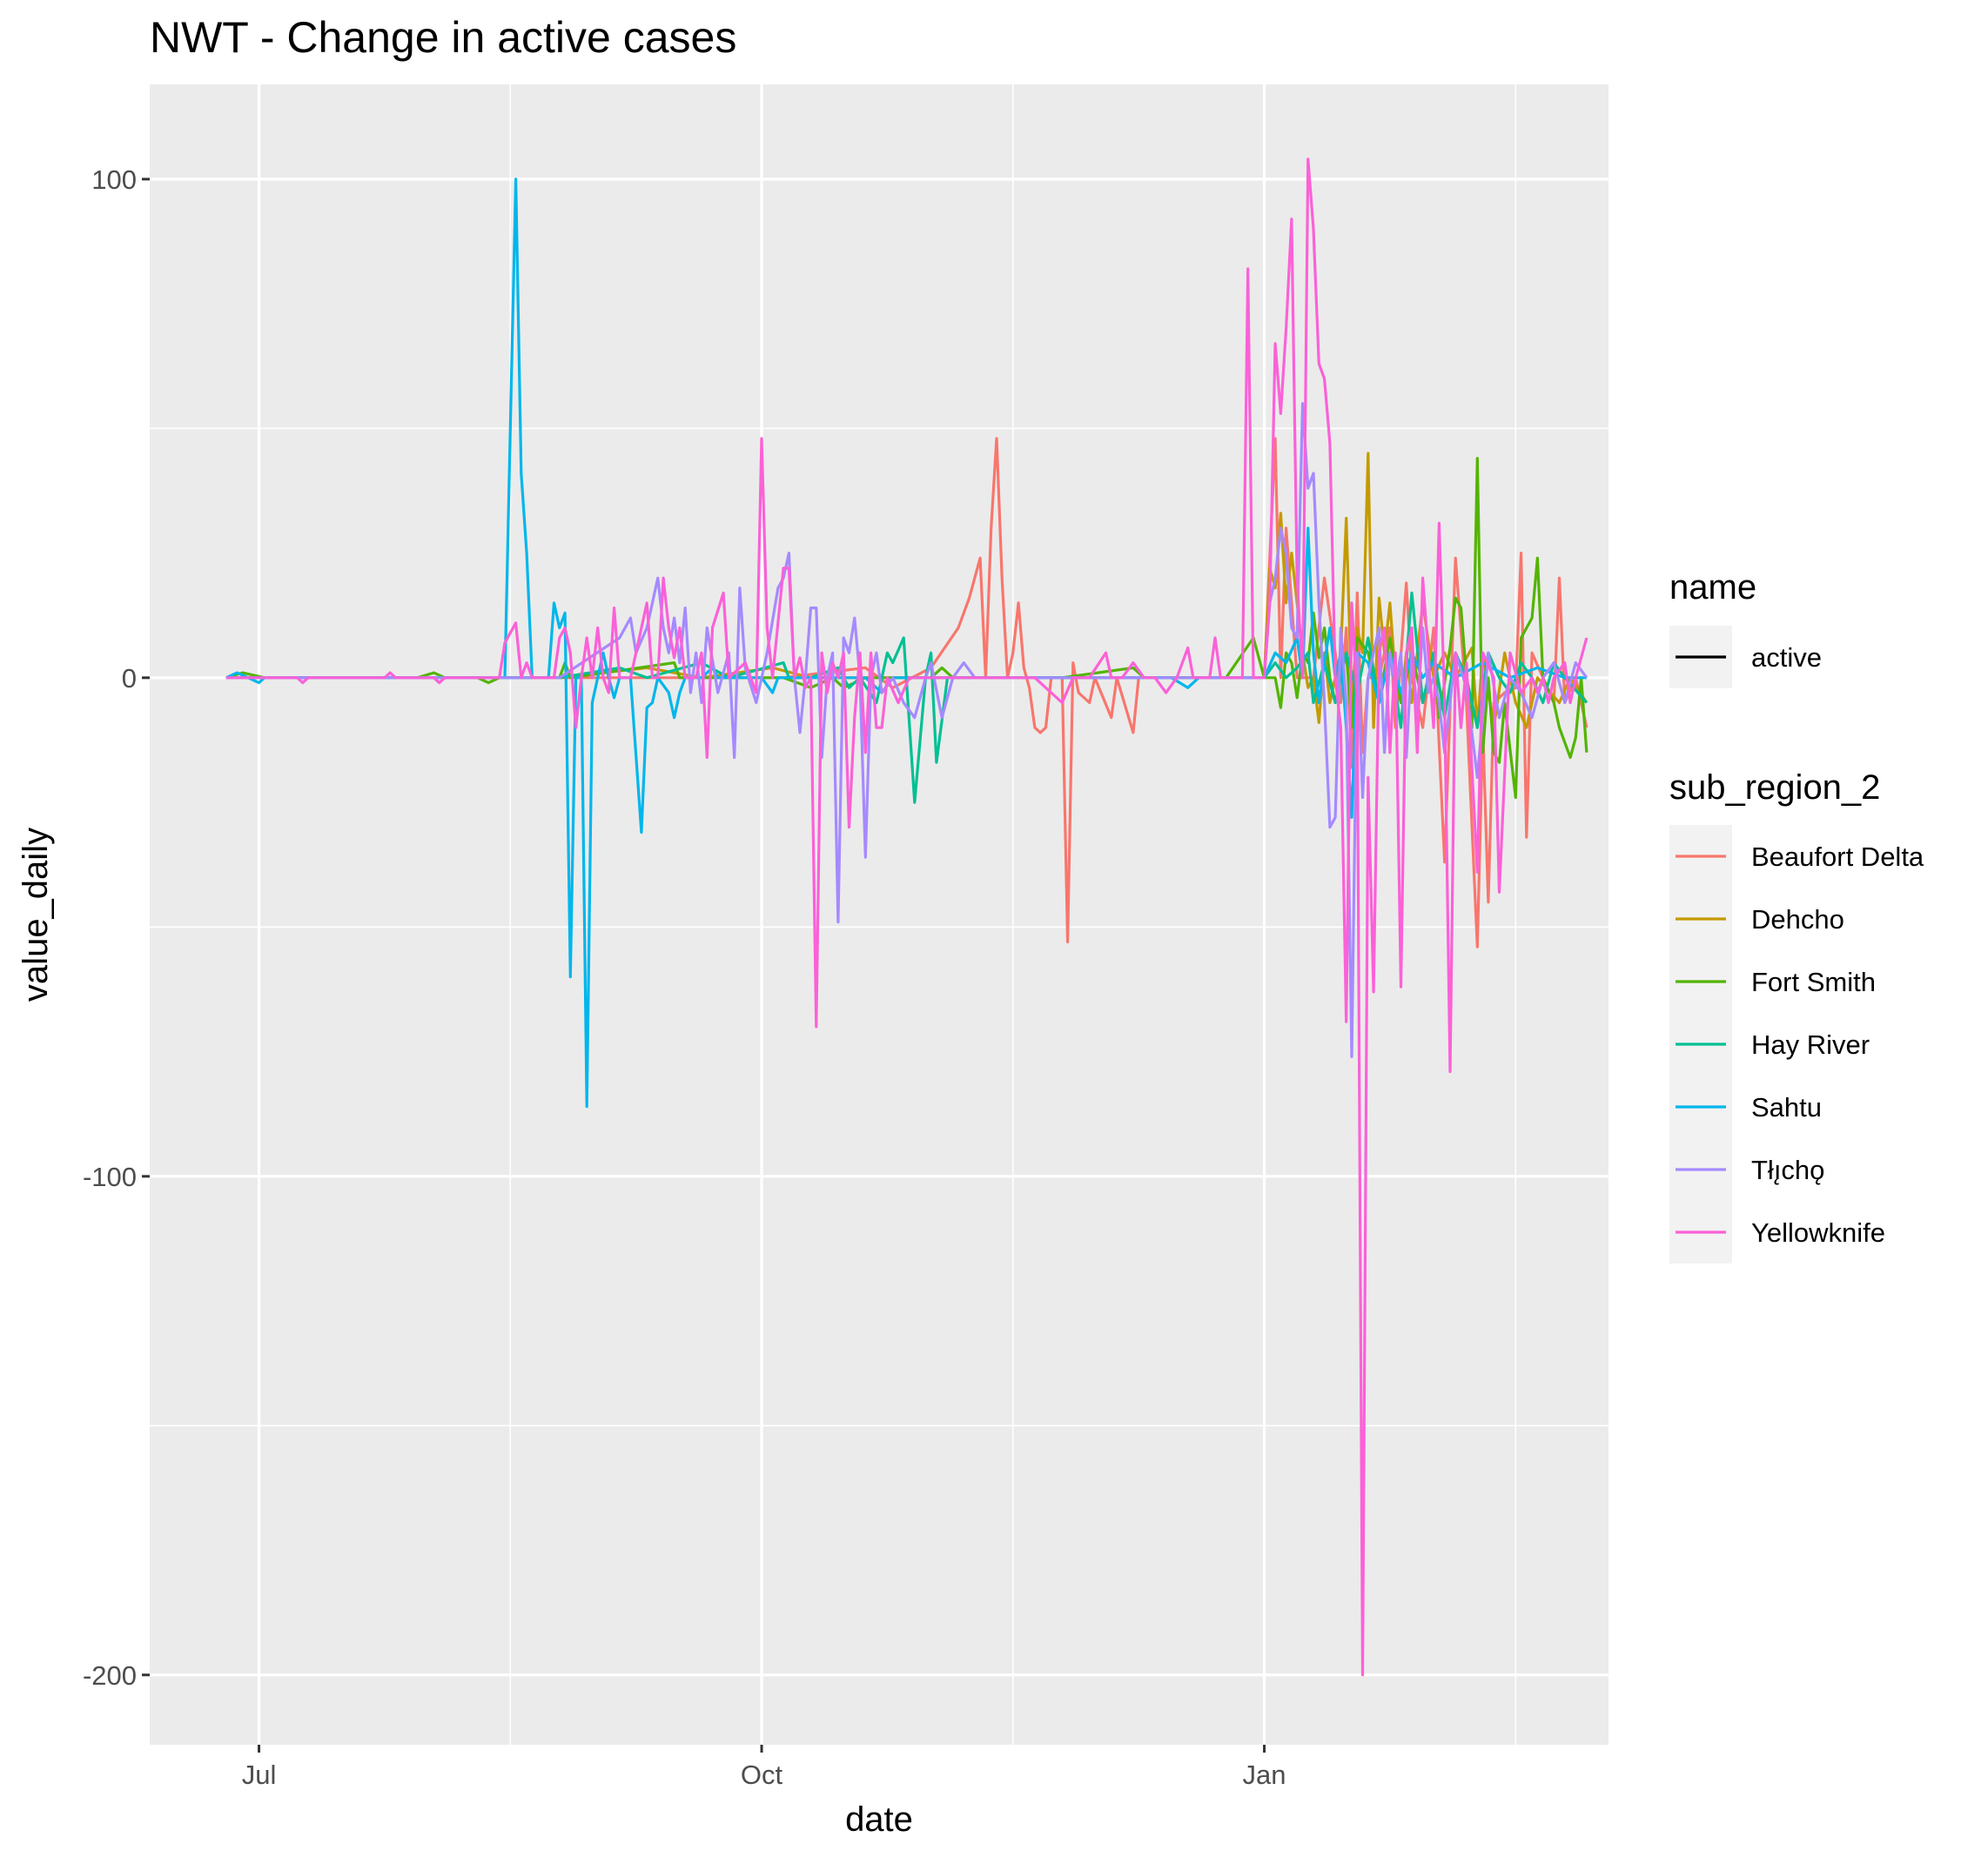  I want to click on legend-label: Yellowknife, so click(1818, 1232).